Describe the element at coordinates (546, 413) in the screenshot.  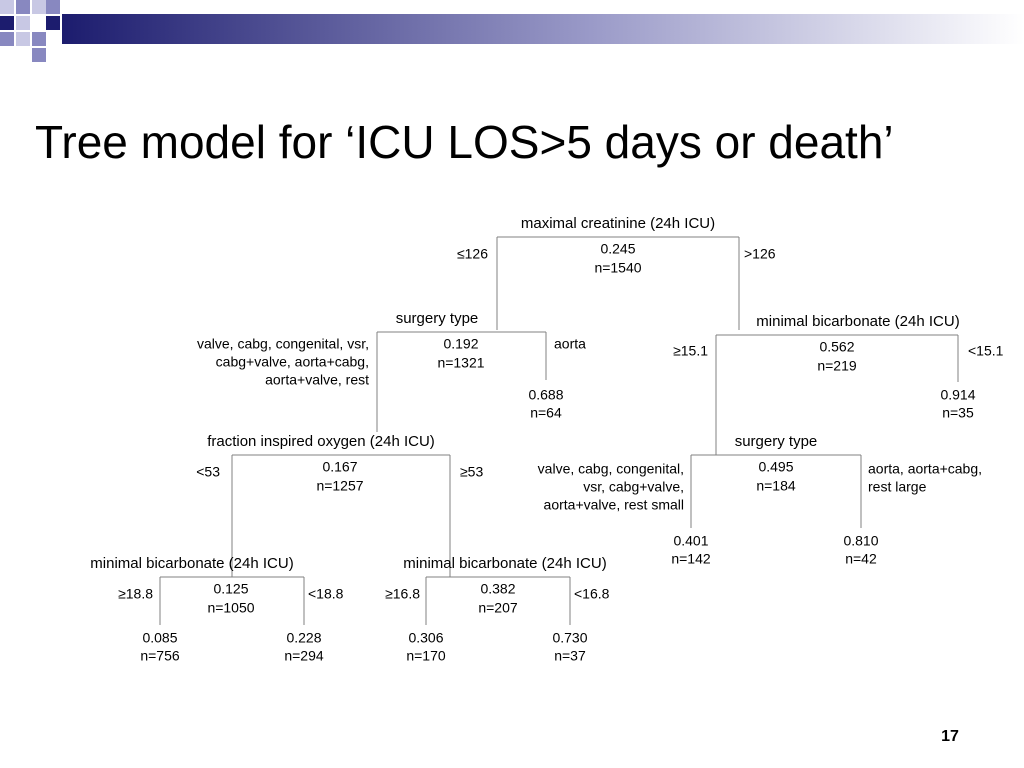
I see `leaf-count: n=64` at that location.